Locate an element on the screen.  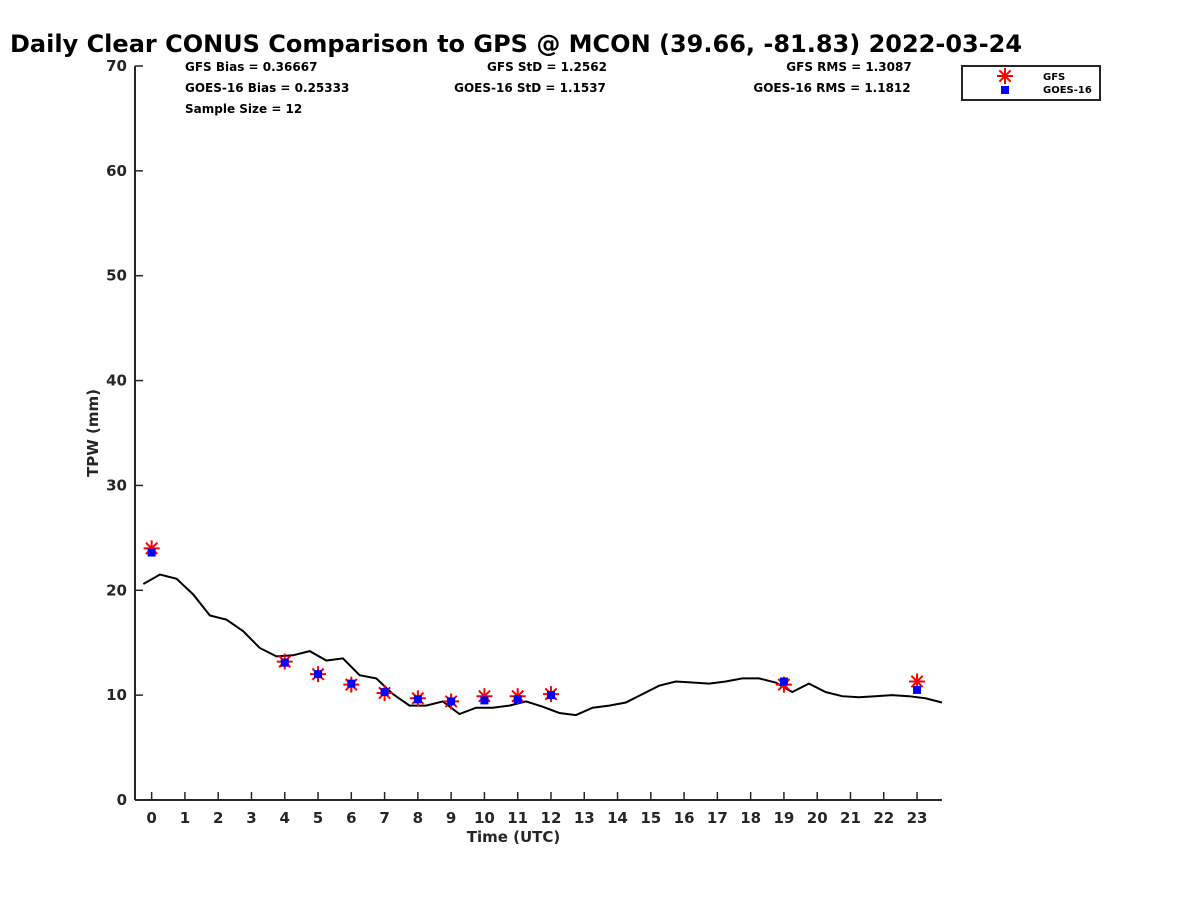
y-tick-label: 50 is located at coordinates (116, 276).